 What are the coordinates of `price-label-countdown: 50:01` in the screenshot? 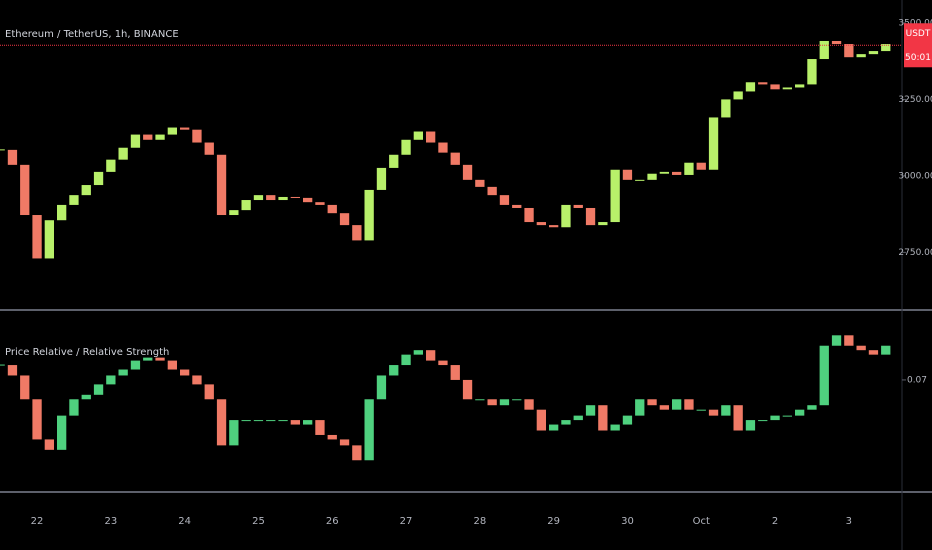 It's located at (918, 58).